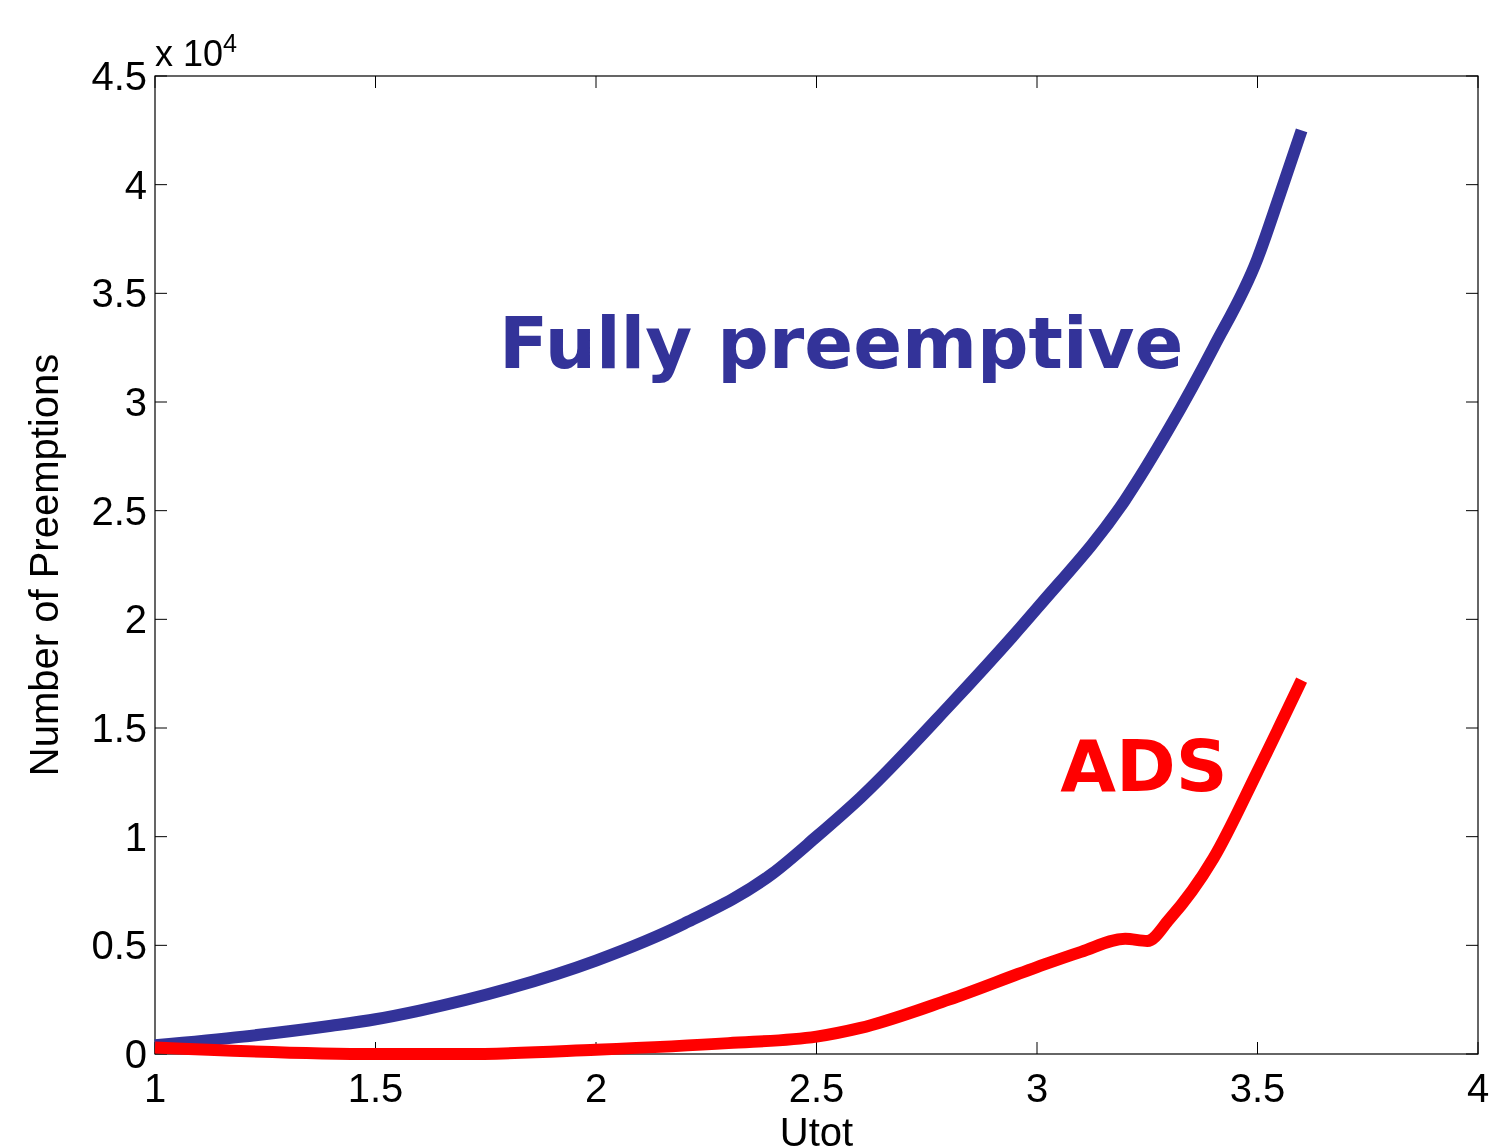 The image size is (1512, 1147). Describe the element at coordinates (1144, 766) in the screenshot. I see `series-label: ADS` at that location.